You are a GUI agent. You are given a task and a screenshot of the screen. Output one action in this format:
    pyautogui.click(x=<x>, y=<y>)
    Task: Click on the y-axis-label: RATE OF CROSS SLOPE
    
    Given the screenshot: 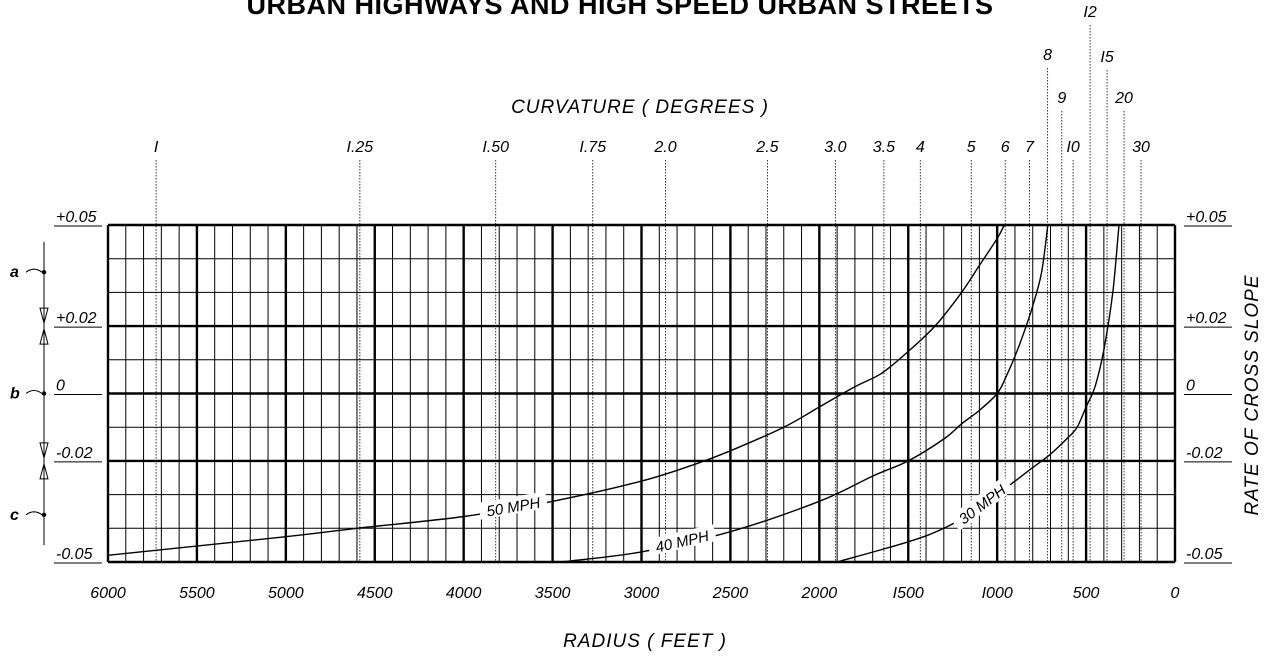 What is the action you would take?
    pyautogui.click(x=1252, y=394)
    